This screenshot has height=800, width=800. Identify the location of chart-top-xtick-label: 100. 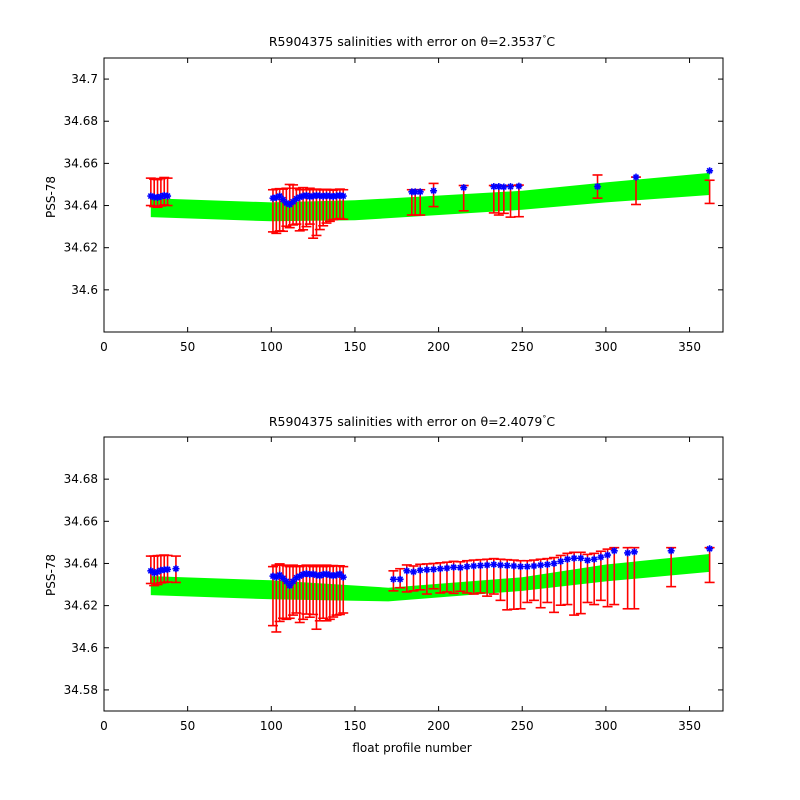
(271, 347).